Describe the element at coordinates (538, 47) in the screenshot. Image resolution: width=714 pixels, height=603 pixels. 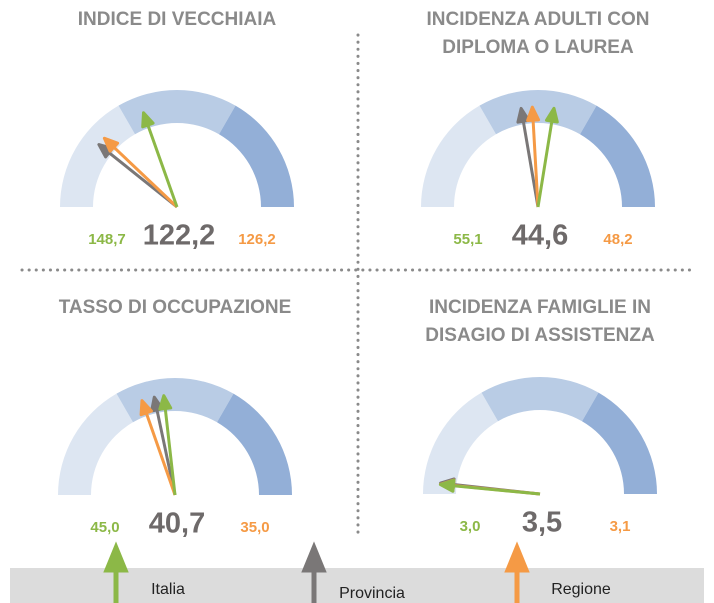
I see `gauge-title: DIPLOMA O LAUREA` at that location.